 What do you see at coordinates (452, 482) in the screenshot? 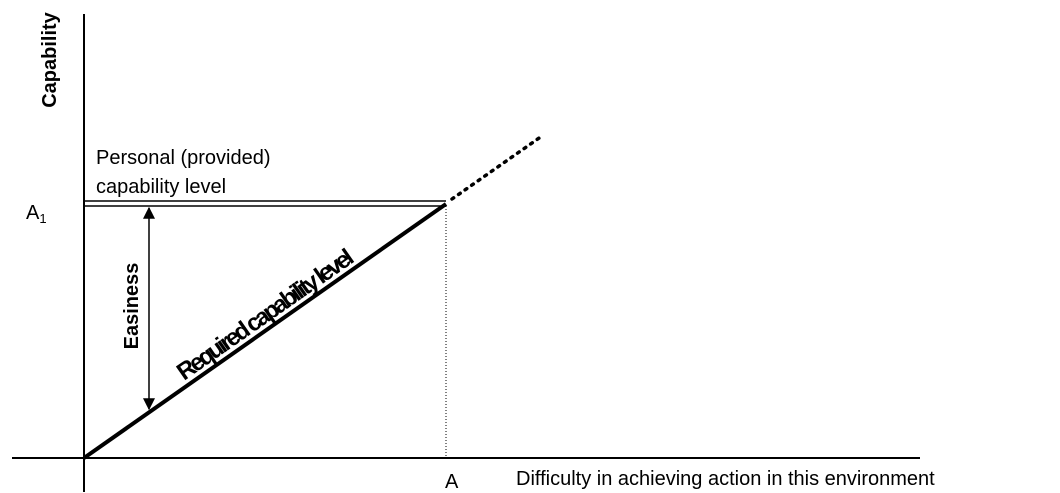
I see `x-marker-a: A` at bounding box center [452, 482].